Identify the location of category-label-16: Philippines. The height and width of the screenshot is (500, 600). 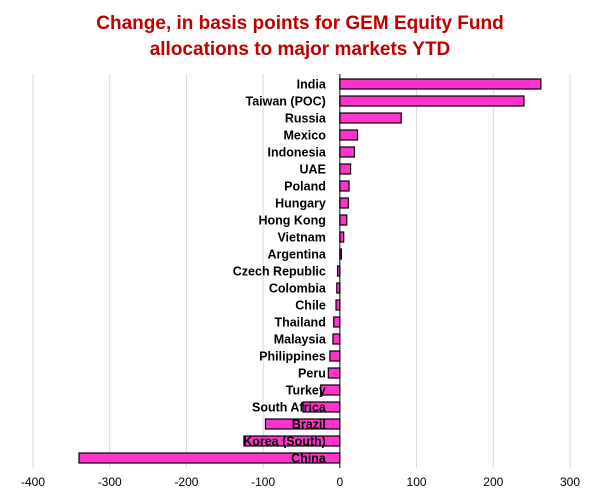
(292, 357).